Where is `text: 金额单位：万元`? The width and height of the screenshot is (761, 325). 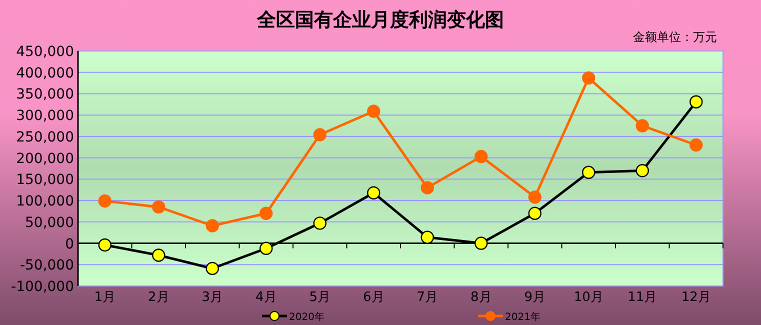 text: 金额单位：万元 is located at coordinates (675, 37).